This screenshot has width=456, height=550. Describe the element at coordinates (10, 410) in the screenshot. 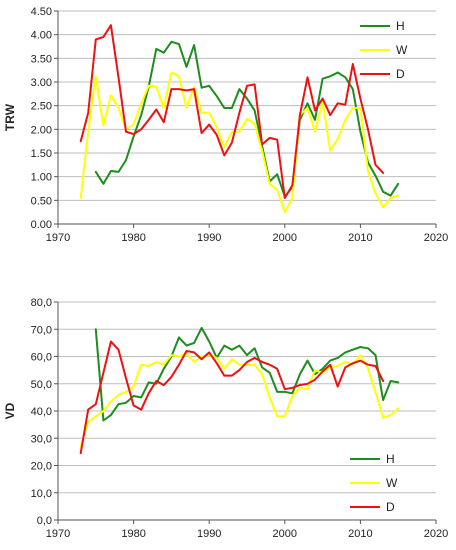

I see `y-axis-label: VD` at that location.